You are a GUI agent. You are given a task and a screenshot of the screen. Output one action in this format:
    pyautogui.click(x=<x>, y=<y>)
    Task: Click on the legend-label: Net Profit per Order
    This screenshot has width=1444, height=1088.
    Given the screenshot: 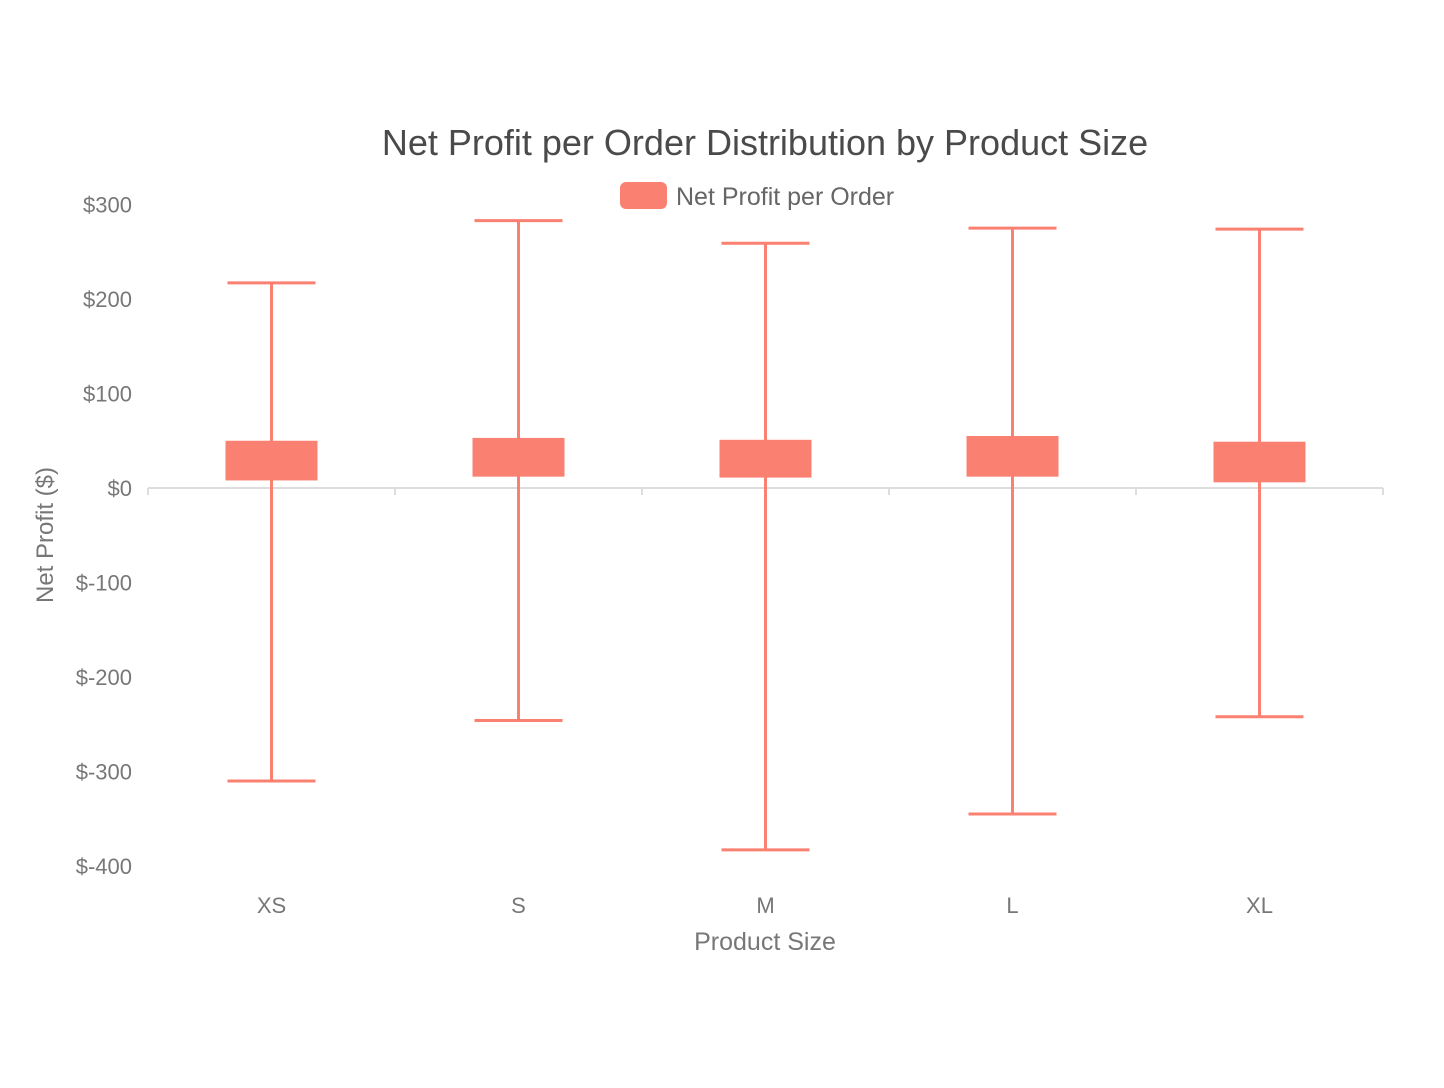 What is the action you would take?
    pyautogui.click(x=785, y=197)
    